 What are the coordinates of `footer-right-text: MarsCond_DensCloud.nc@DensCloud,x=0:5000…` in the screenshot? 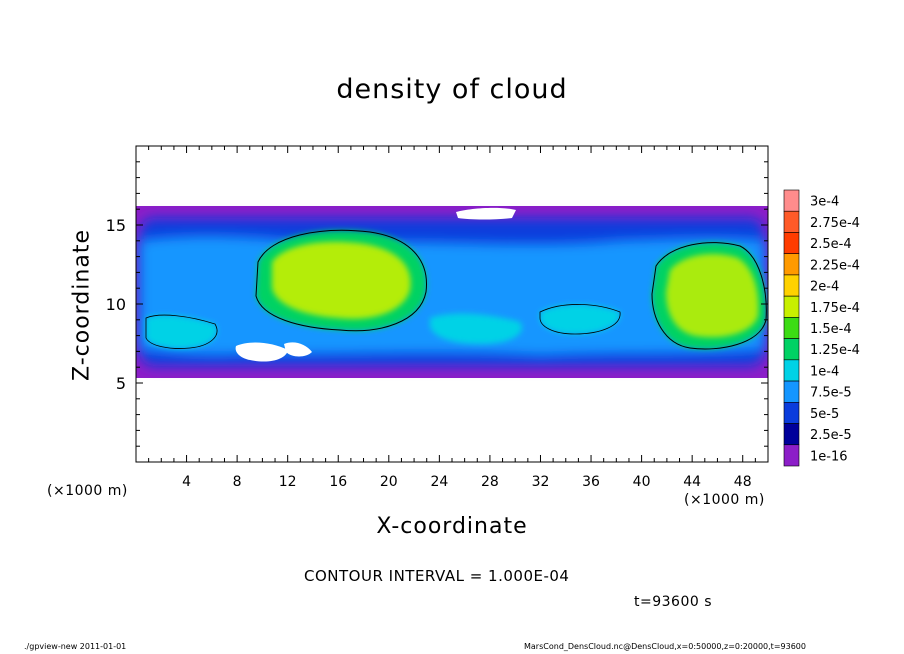 It's located at (665, 646).